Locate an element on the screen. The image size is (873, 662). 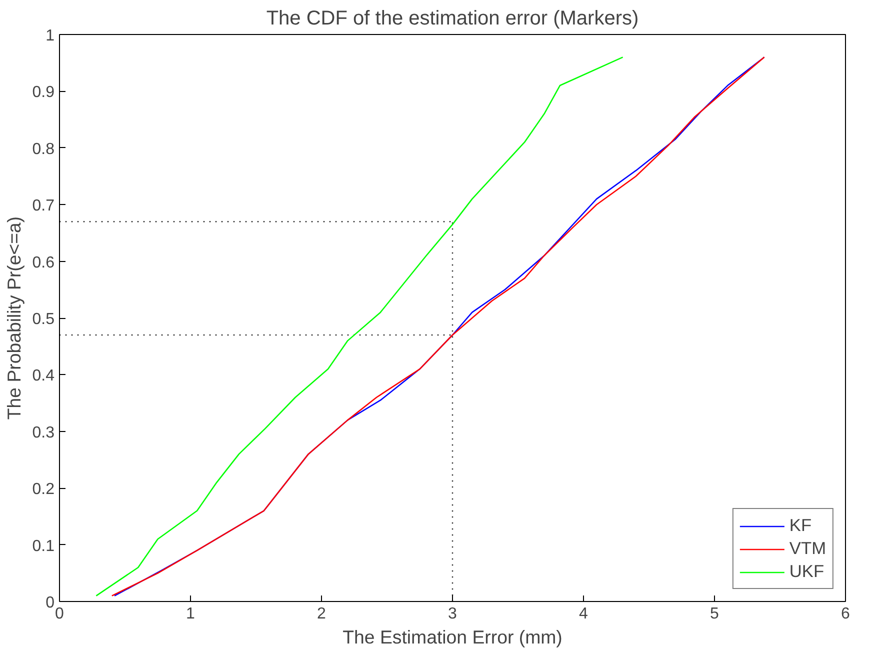
y-tick-label: 0.5 is located at coordinates (43, 319).